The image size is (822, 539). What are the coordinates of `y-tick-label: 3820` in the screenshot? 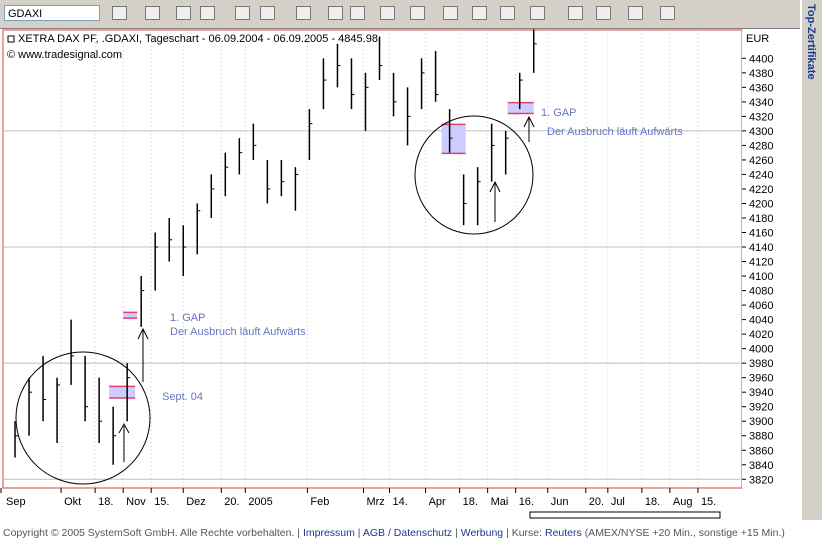 It's located at (761, 480).